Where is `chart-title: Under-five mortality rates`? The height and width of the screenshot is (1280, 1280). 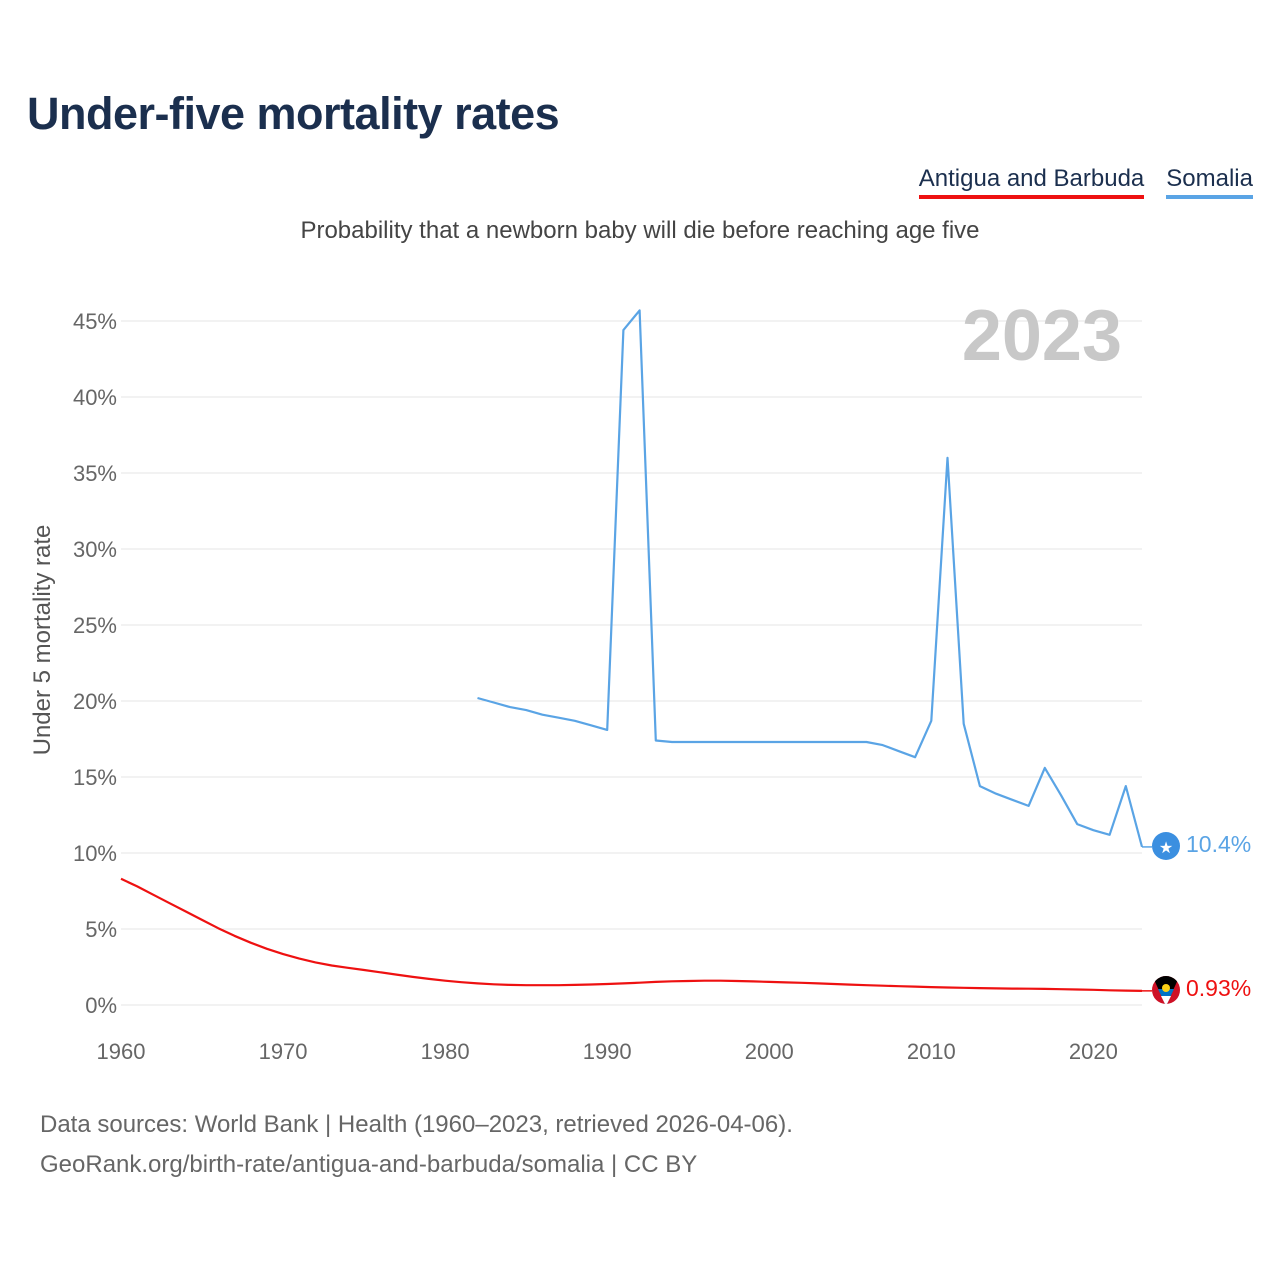
chart-title: Under-five mortality rates is located at coordinates (293, 113).